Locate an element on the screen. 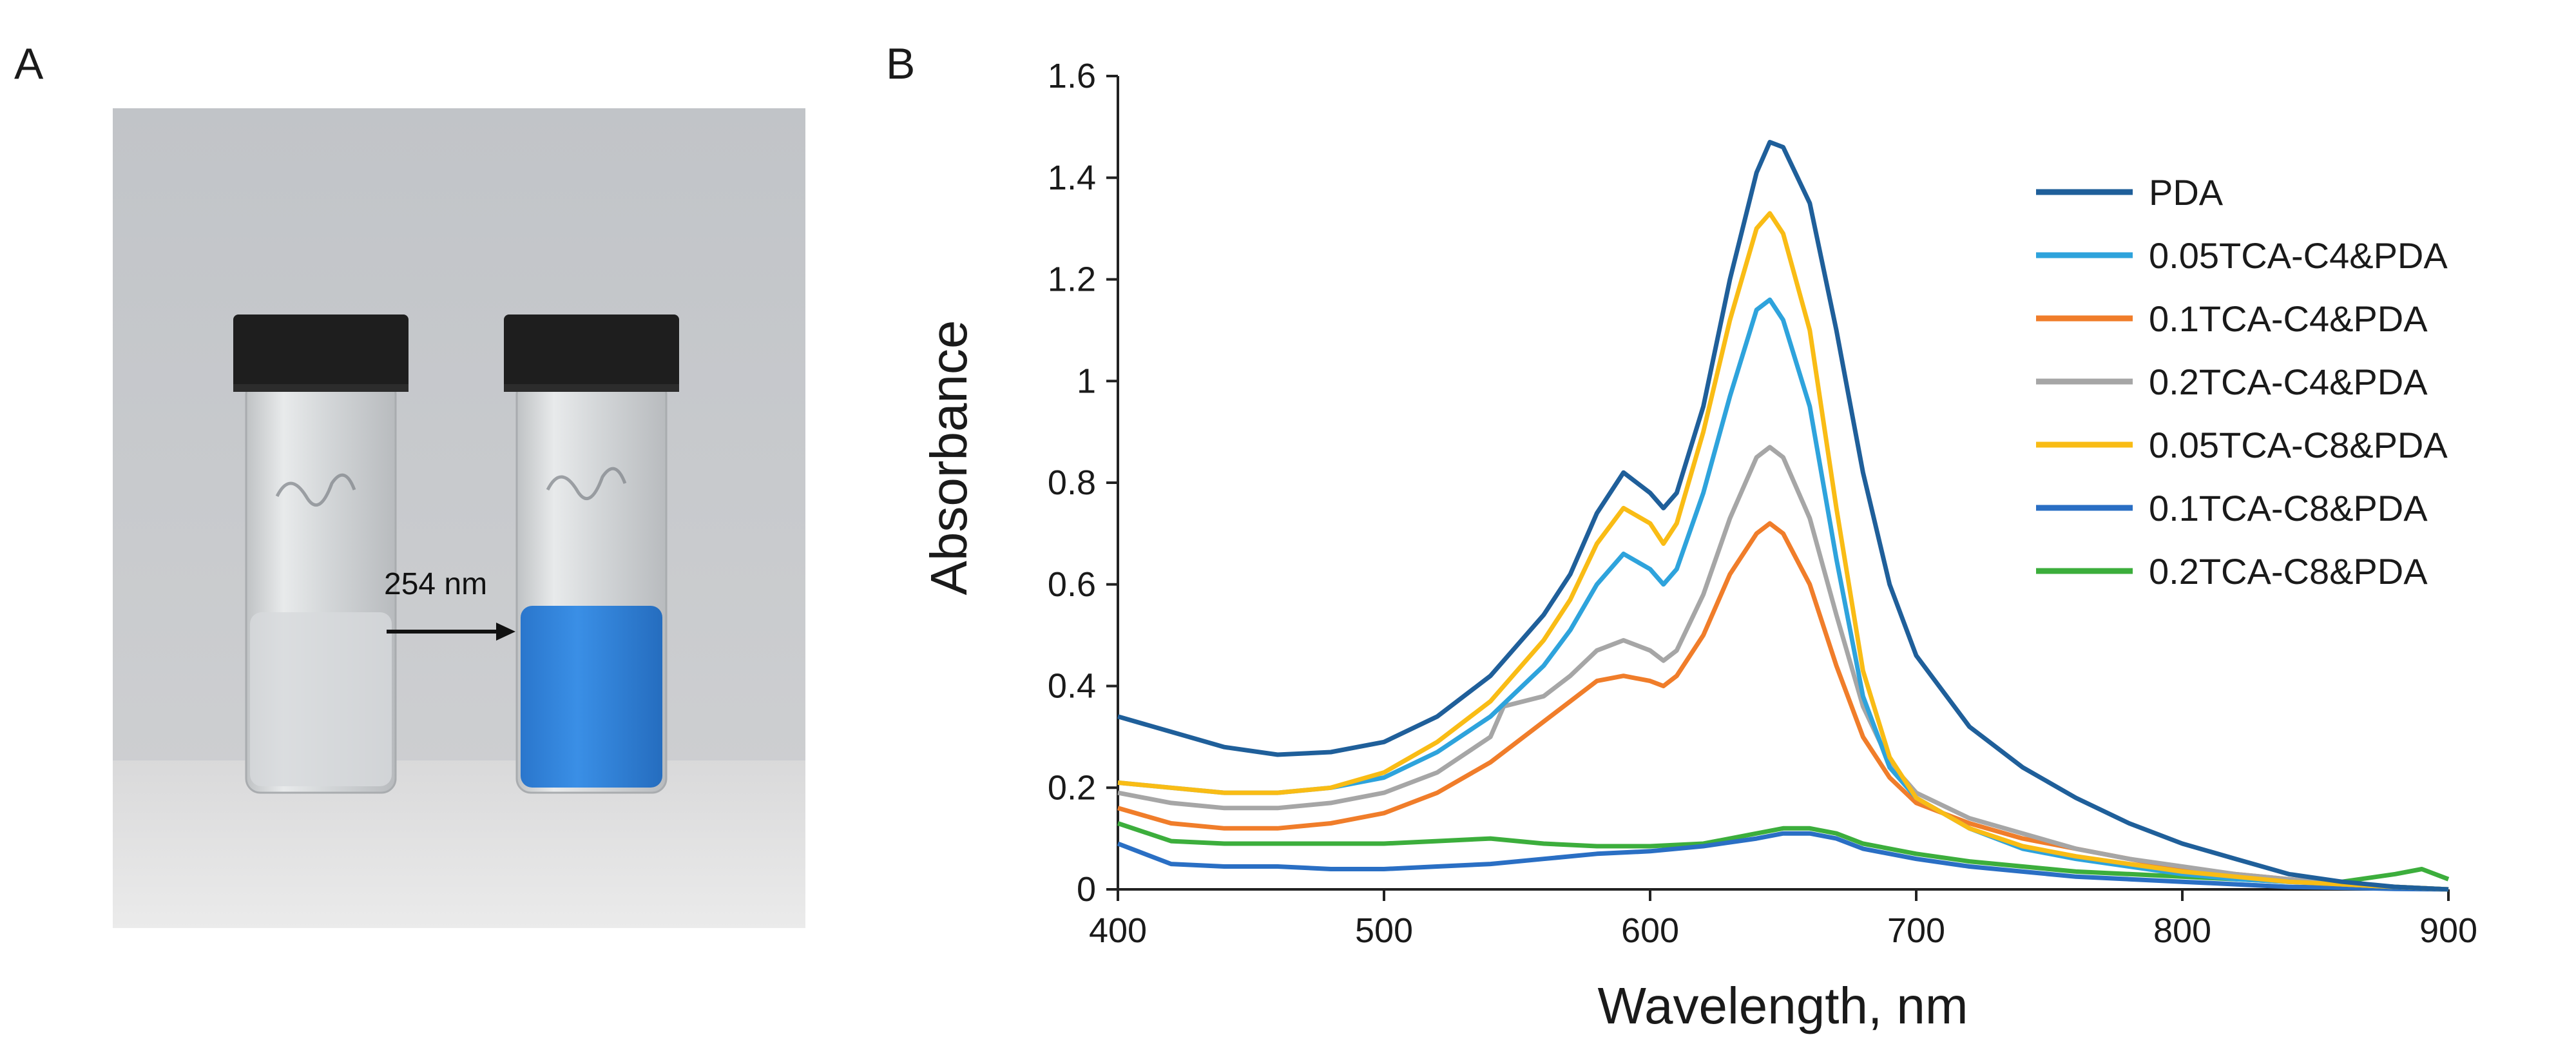  legend-label-6: 0.2TCA-C8&PDA is located at coordinates (2289, 571).